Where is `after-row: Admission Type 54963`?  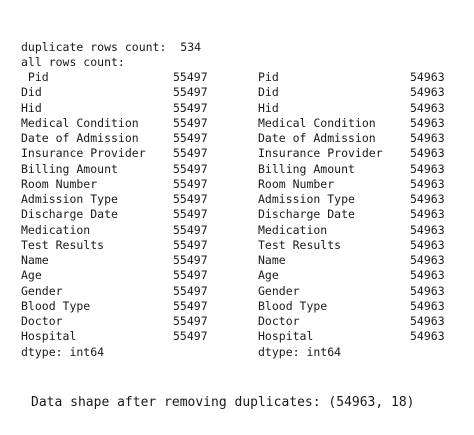 after-row: Admission Type 54963 is located at coordinates (358, 199).